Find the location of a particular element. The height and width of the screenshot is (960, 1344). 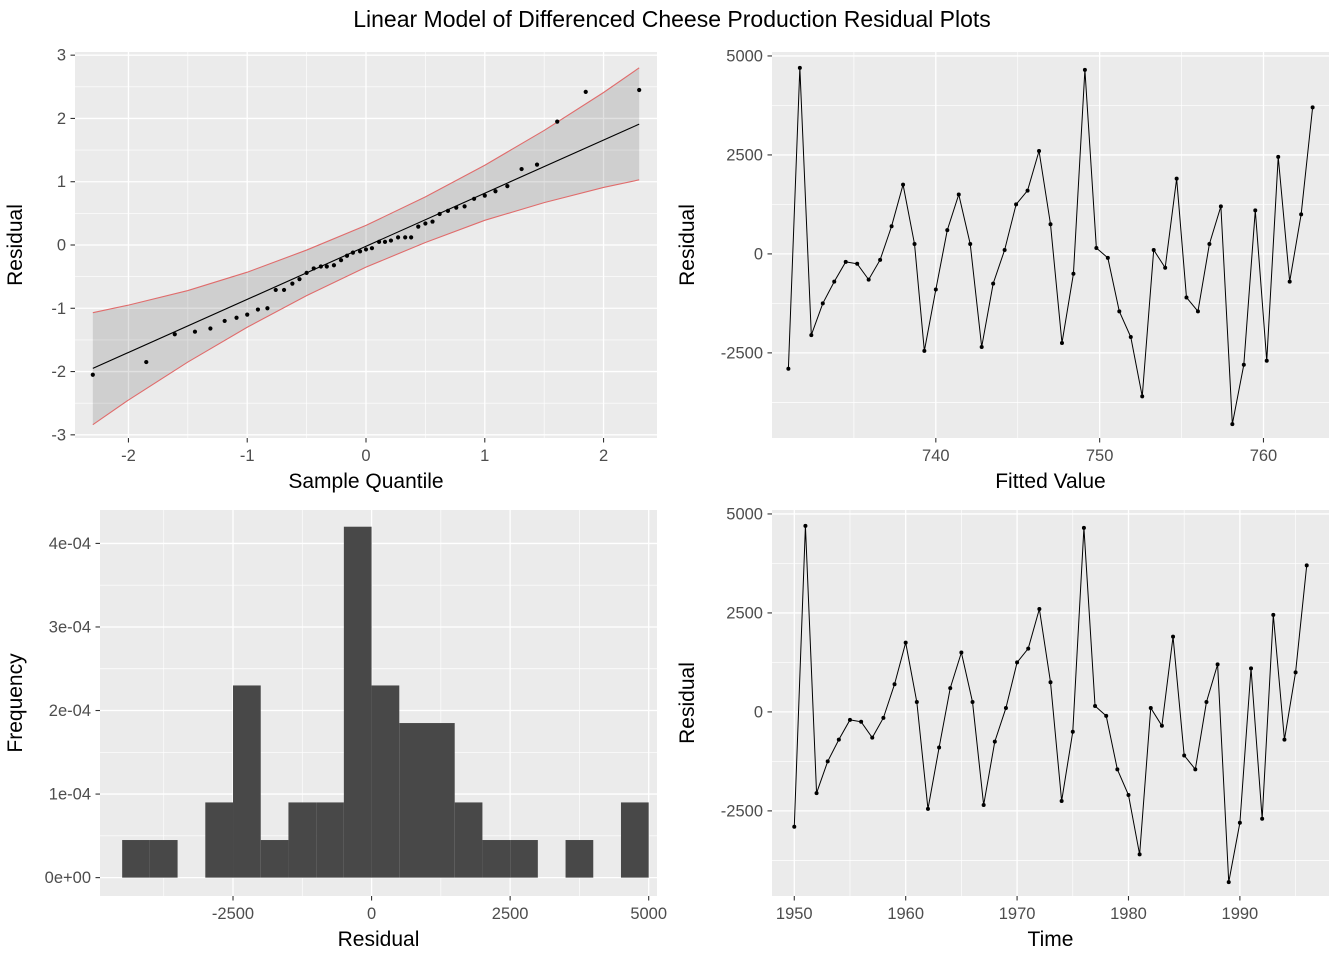

svg-text: 1950 is located at coordinates (794, 914).